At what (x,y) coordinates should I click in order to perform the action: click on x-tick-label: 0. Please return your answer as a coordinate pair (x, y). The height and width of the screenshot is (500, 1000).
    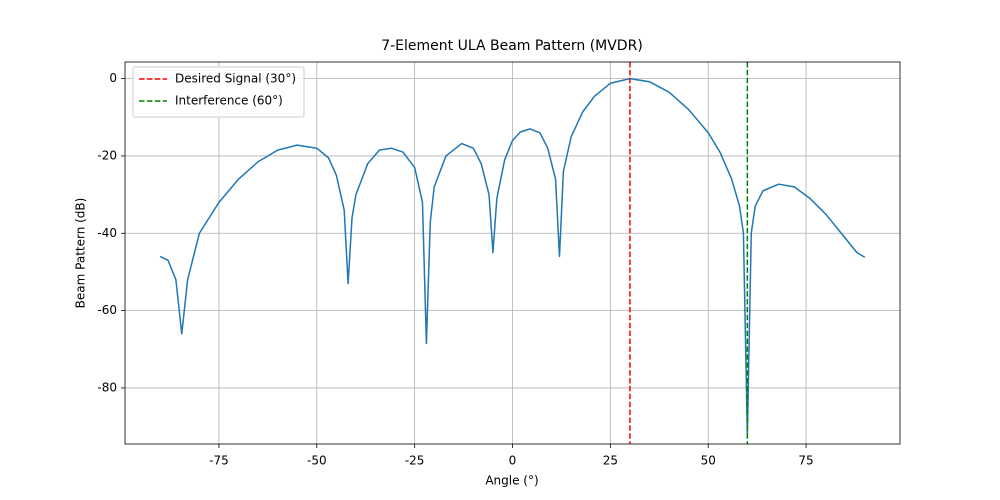
    Looking at the image, I should click on (513, 461).